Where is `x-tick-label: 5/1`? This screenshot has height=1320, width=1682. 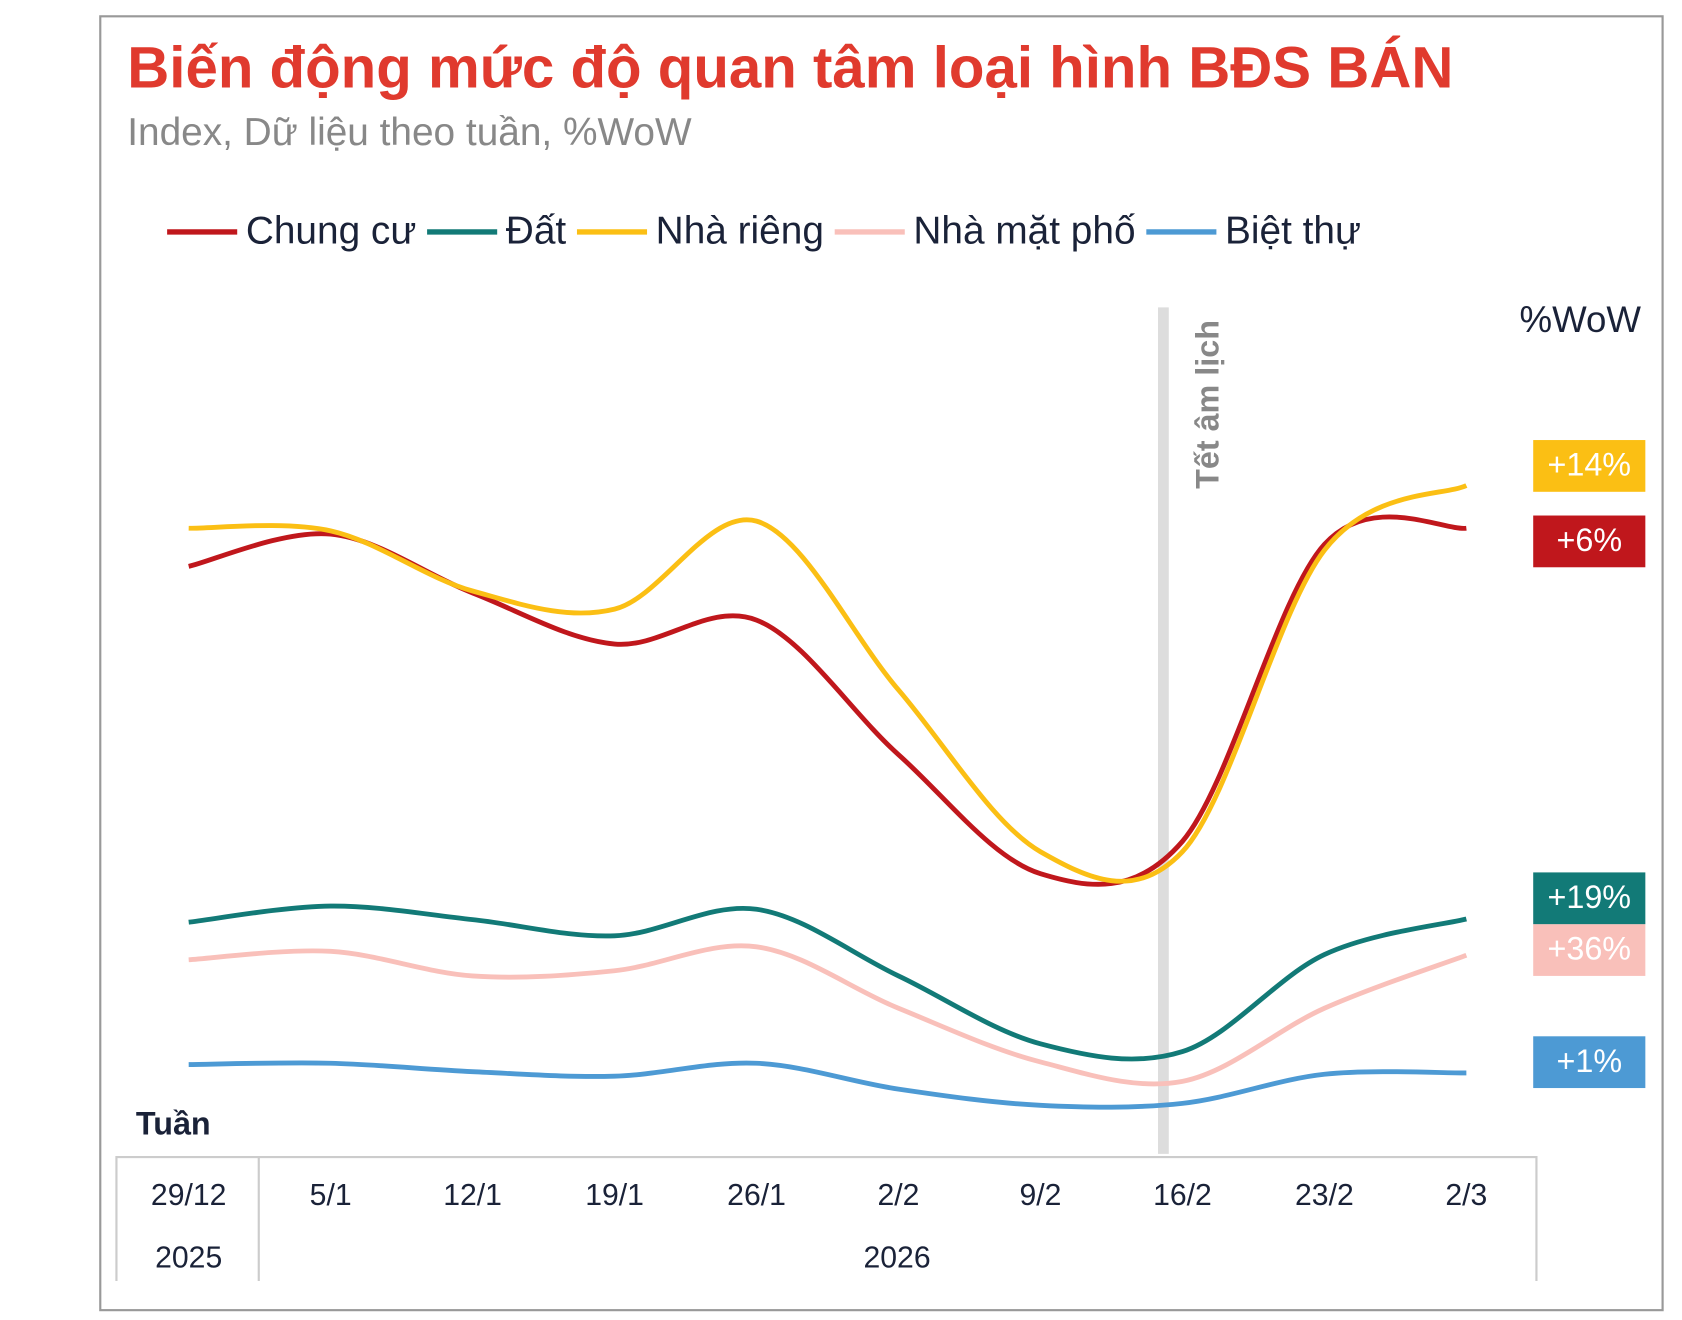 x-tick-label: 5/1 is located at coordinates (331, 1195).